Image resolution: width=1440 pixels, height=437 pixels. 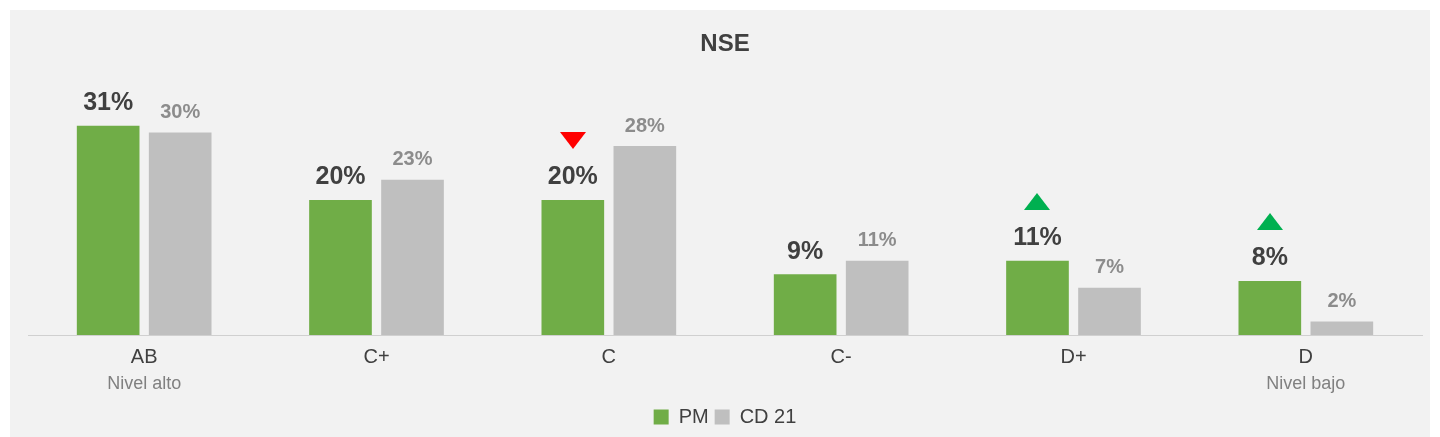 What do you see at coordinates (1306, 382) in the screenshot?
I see `text: Nivel bajo` at bounding box center [1306, 382].